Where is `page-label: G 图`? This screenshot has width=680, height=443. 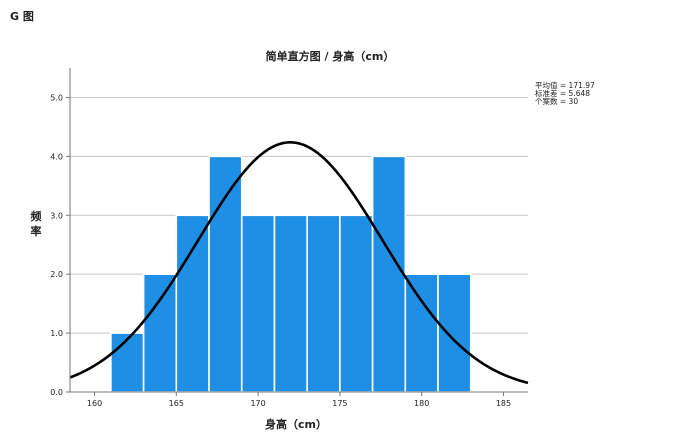 page-label: G 图 is located at coordinates (22, 16).